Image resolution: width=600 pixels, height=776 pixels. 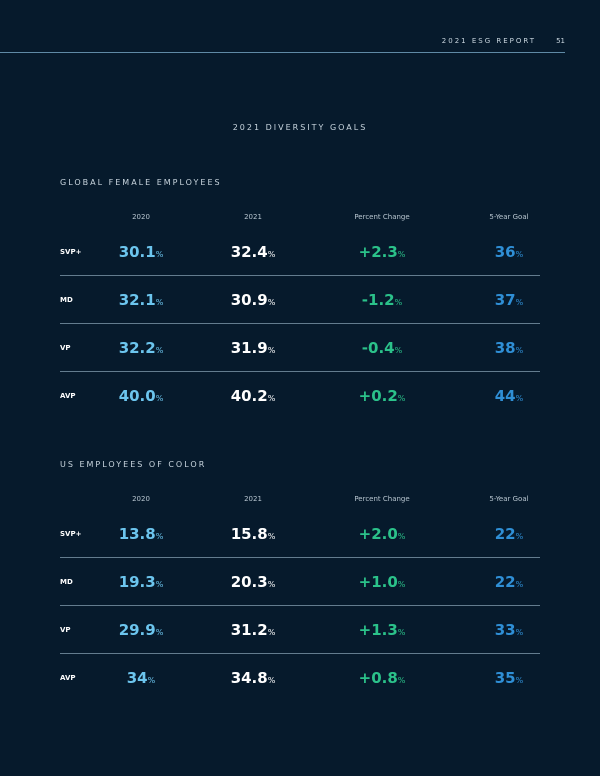 What do you see at coordinates (378, 348) in the screenshot?
I see `percent-change-value: -0.4` at bounding box center [378, 348].